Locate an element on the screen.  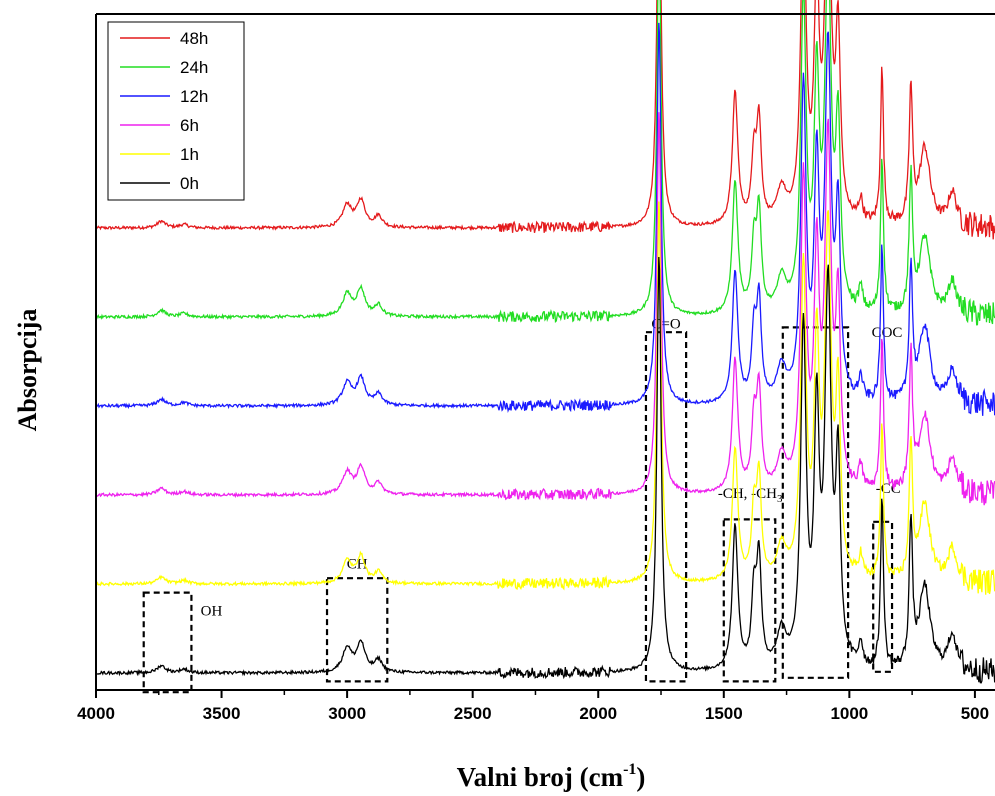
legend: 48h 24h 12h 6h 1h 0h is located at coordinates (176, 111).